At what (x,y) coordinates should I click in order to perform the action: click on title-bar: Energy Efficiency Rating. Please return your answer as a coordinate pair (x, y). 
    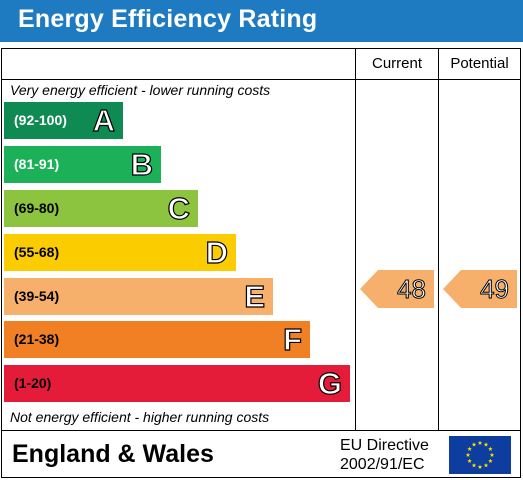
    Looking at the image, I should click on (261, 21).